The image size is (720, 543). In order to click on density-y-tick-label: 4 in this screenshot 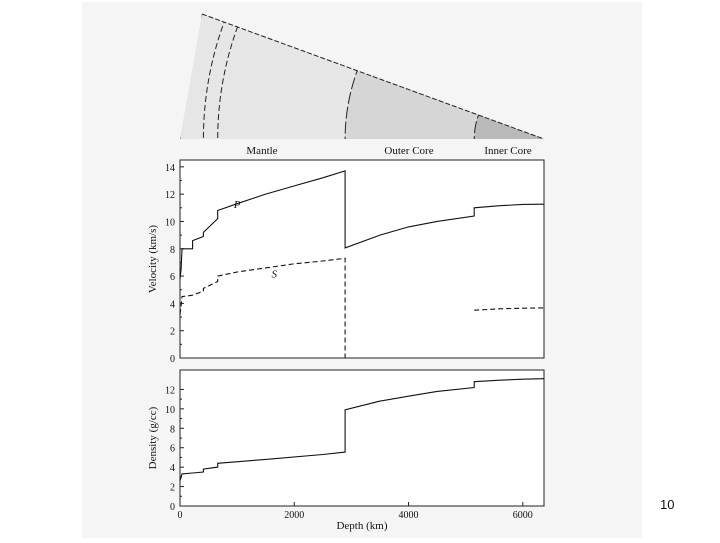, I will do `click(172, 468)`.